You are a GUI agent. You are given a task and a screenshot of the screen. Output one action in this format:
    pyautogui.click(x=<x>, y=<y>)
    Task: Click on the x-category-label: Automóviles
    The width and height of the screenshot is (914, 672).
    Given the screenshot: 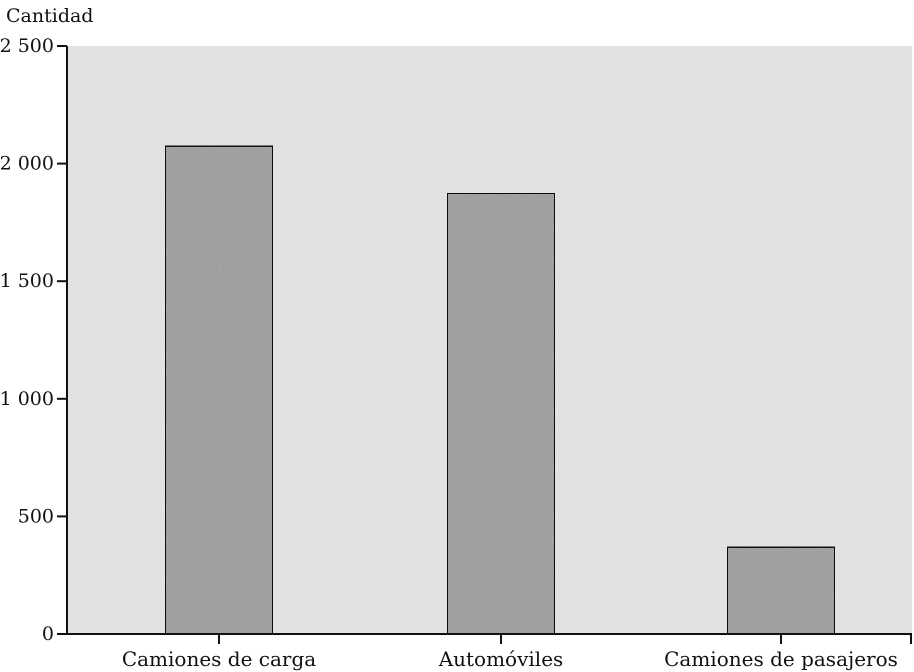 What is the action you would take?
    pyautogui.click(x=501, y=659)
    